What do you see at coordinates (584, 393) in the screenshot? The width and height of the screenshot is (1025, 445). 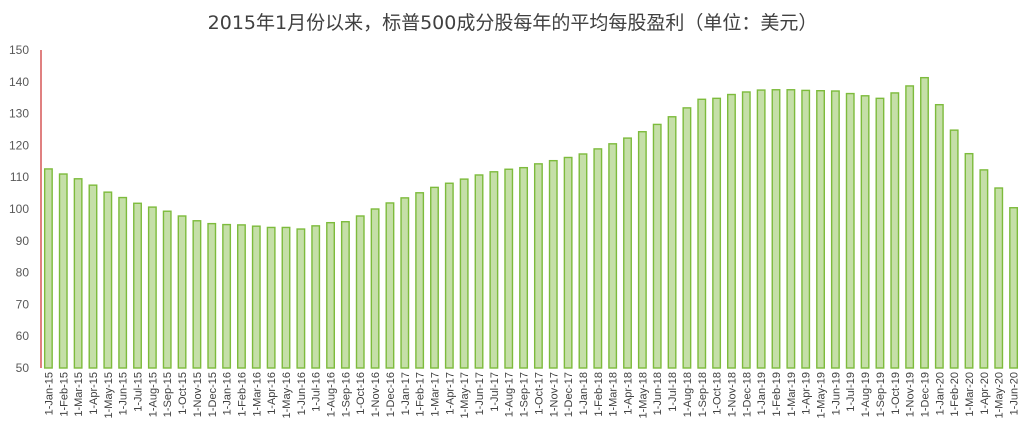 I see `x-tick-label: 1-Jan-18` at bounding box center [584, 393].